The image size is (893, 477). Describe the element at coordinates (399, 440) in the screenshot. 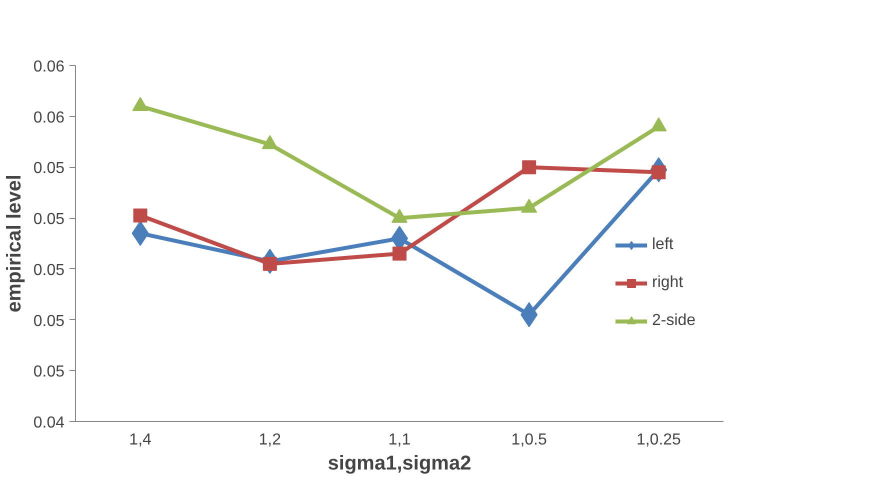

I see `x-tick-label: 1,1` at that location.